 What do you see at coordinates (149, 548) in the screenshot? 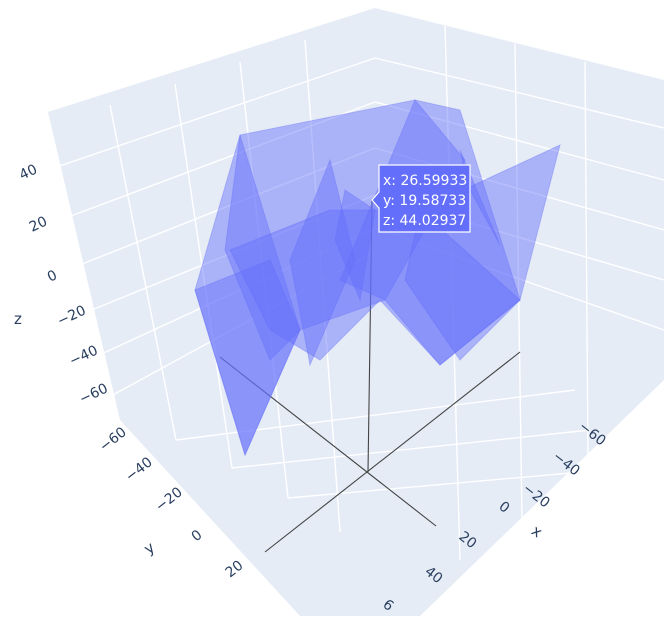
I see `y-axis-title: y` at bounding box center [149, 548].